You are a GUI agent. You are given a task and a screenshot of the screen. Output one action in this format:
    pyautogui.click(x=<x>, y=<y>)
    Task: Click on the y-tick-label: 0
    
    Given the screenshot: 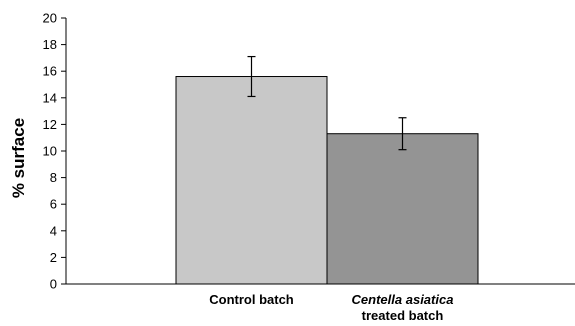 What is the action you would take?
    pyautogui.click(x=53, y=284)
    